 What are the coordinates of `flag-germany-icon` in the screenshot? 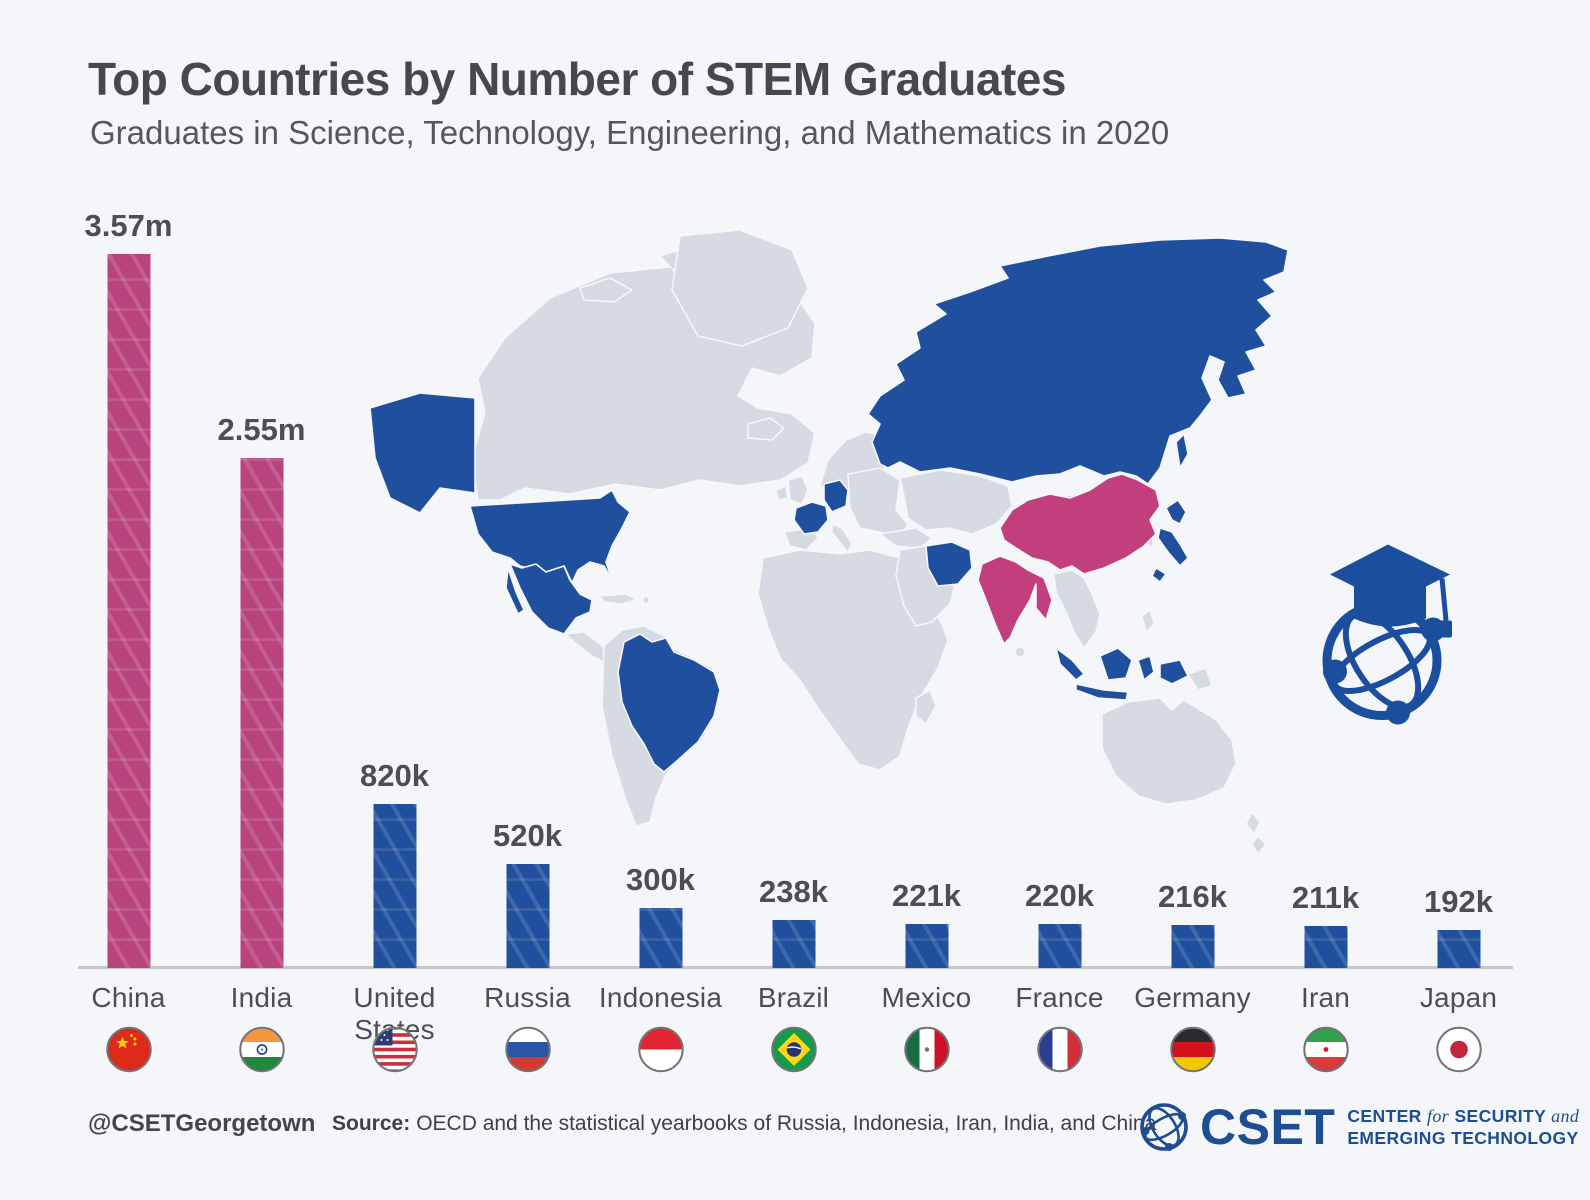 It's located at (1192, 1049).